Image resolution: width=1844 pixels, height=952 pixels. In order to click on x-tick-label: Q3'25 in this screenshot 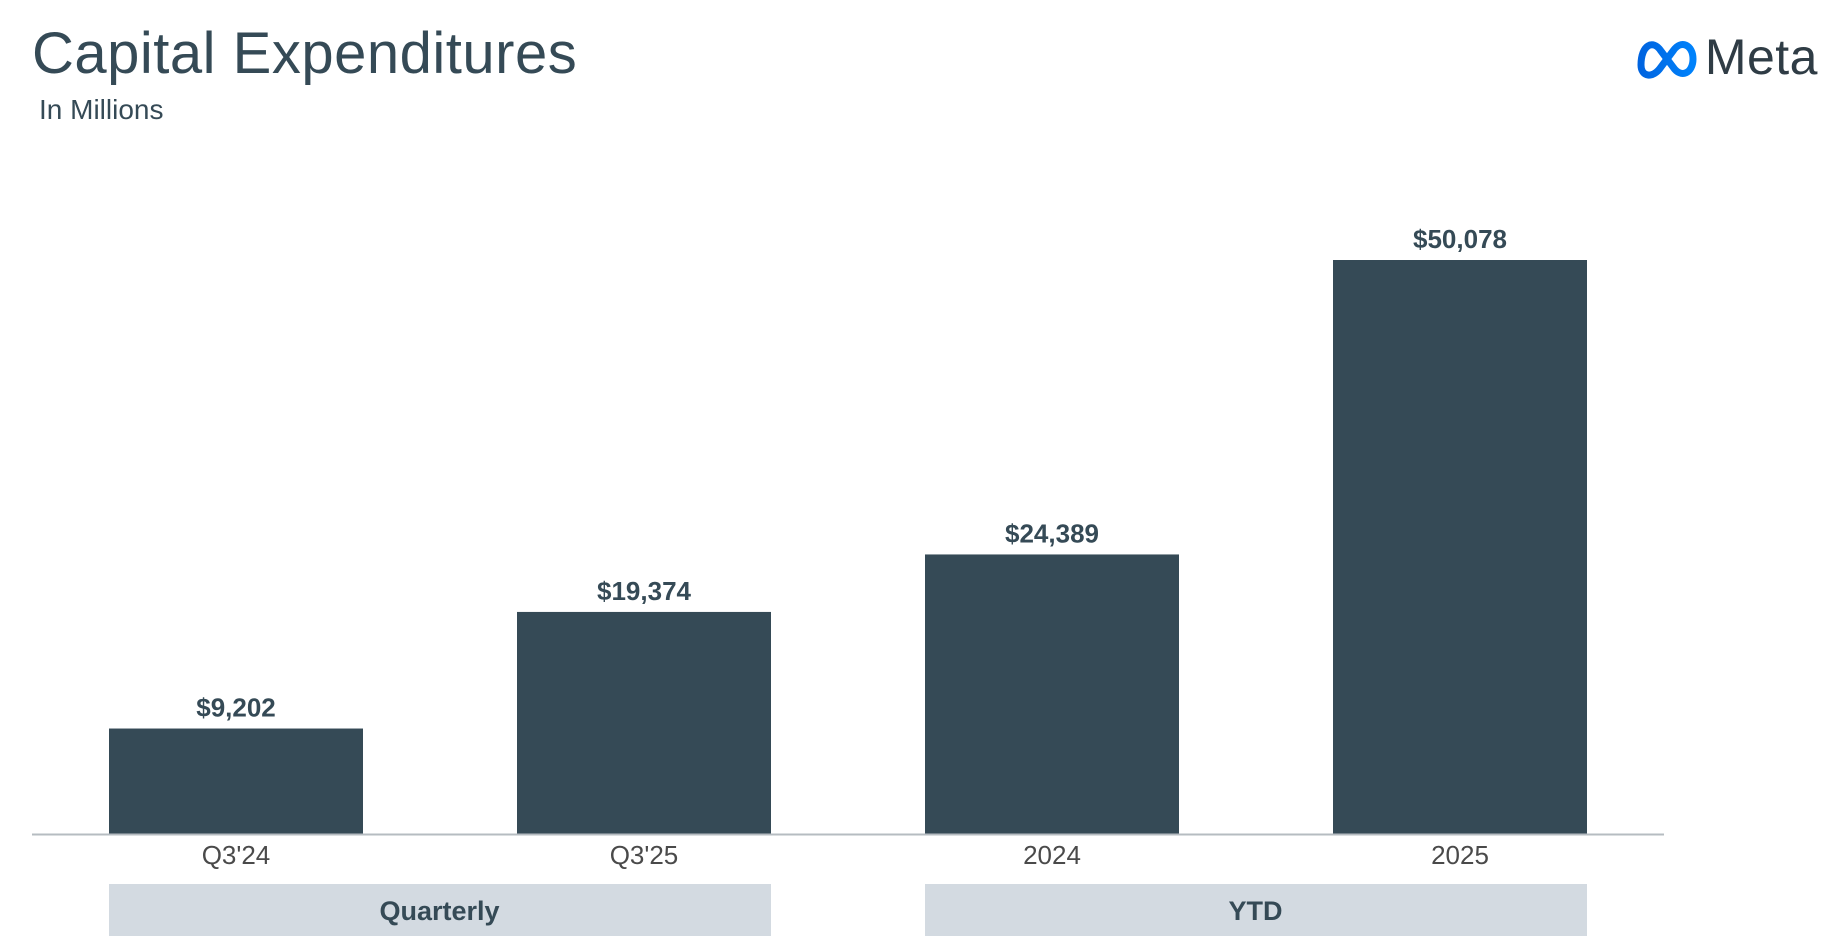, I will do `click(644, 855)`.